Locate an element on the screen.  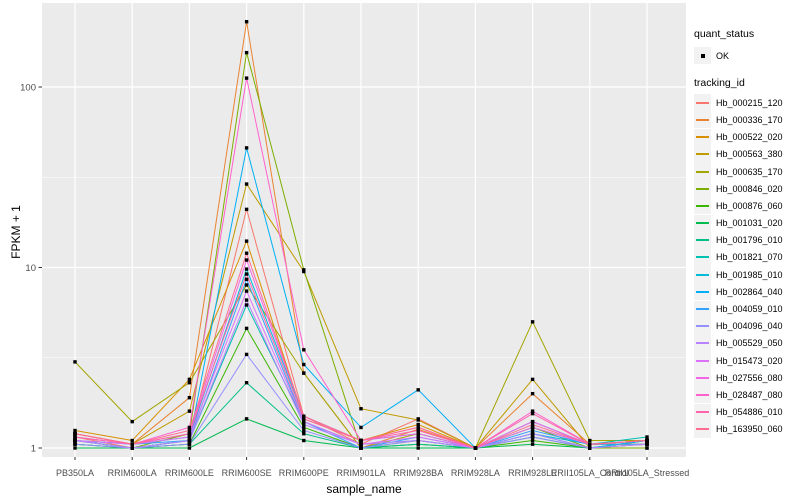
x-tick-label: RRII105LA_Stressed is located at coordinates (647, 473).